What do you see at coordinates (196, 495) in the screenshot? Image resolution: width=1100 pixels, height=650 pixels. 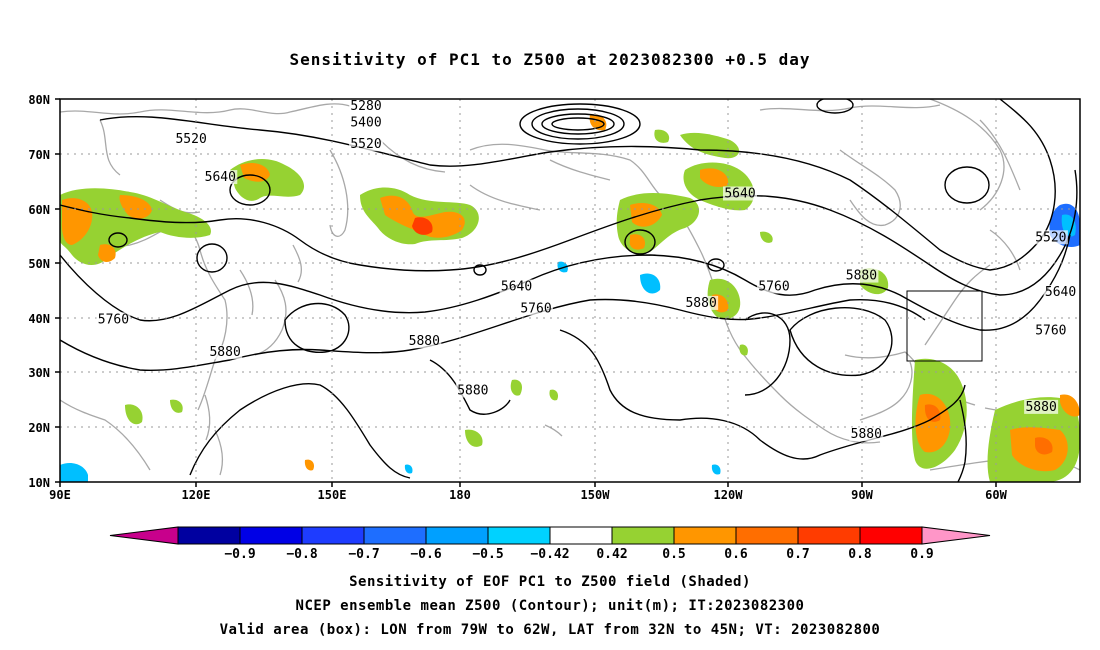 I see `lon-label: 120E` at bounding box center [196, 495].